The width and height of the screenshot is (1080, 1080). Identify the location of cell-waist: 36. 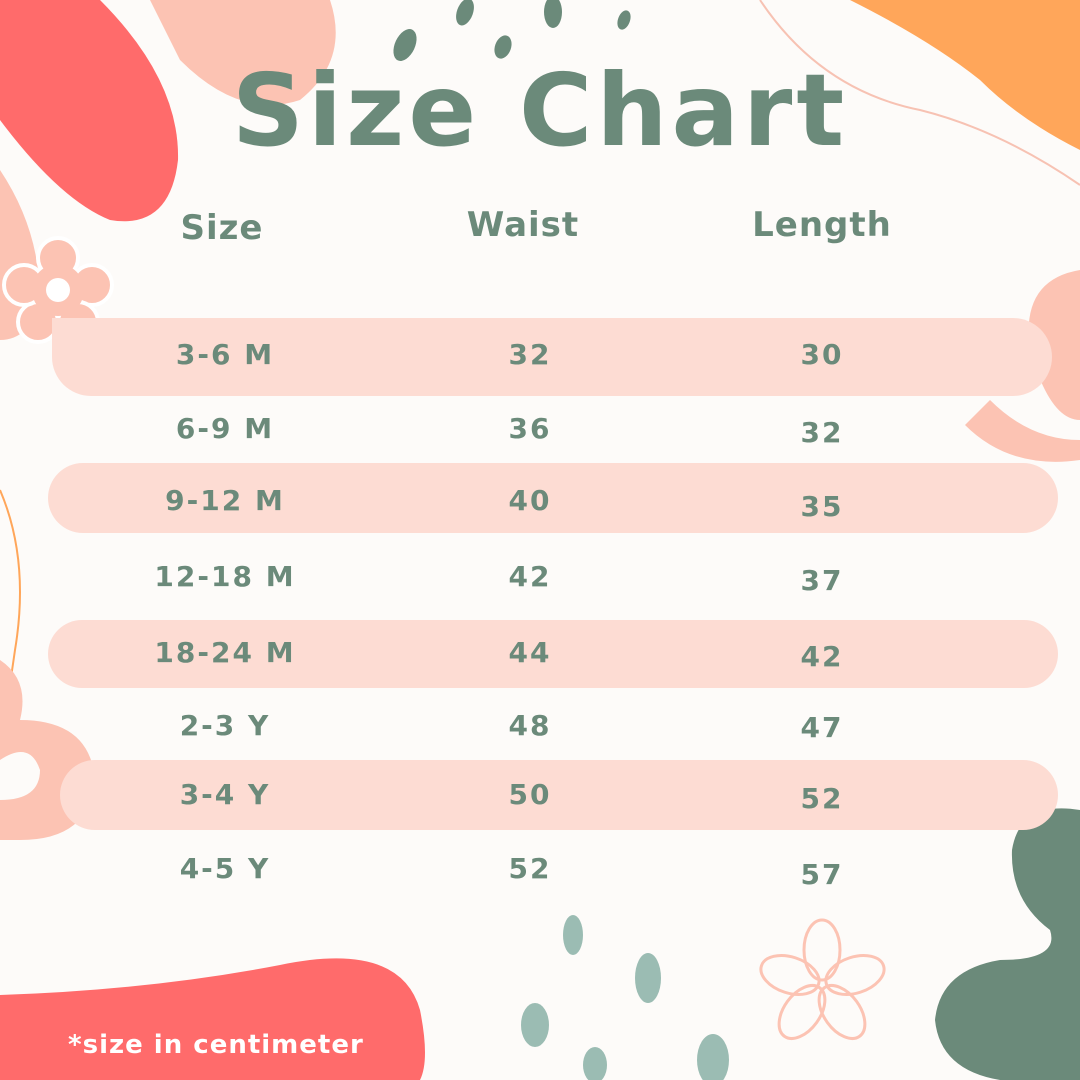
(530, 428).